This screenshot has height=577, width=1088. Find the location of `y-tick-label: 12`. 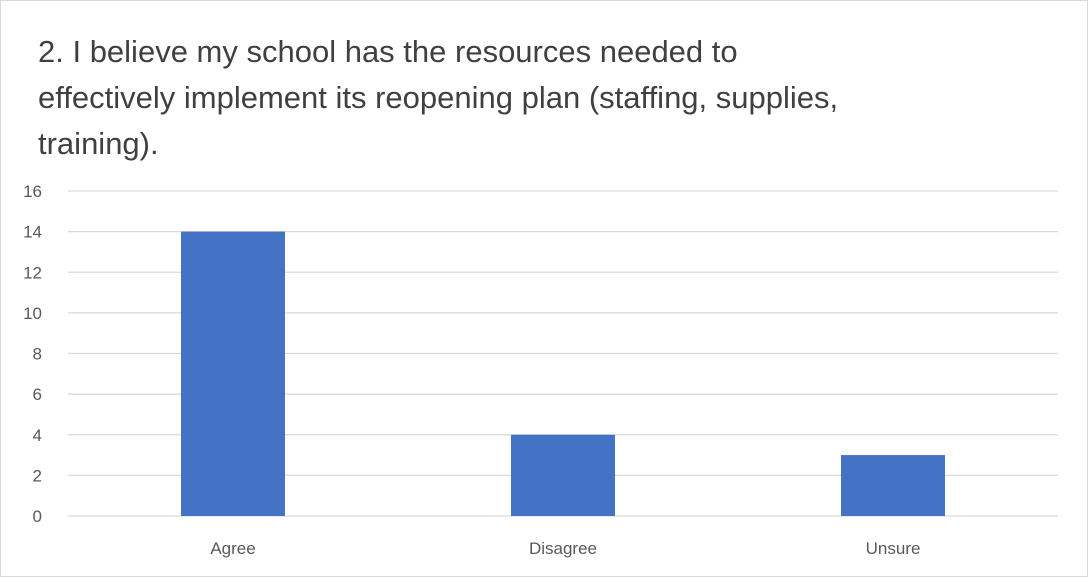

y-tick-label: 12 is located at coordinates (32, 272).